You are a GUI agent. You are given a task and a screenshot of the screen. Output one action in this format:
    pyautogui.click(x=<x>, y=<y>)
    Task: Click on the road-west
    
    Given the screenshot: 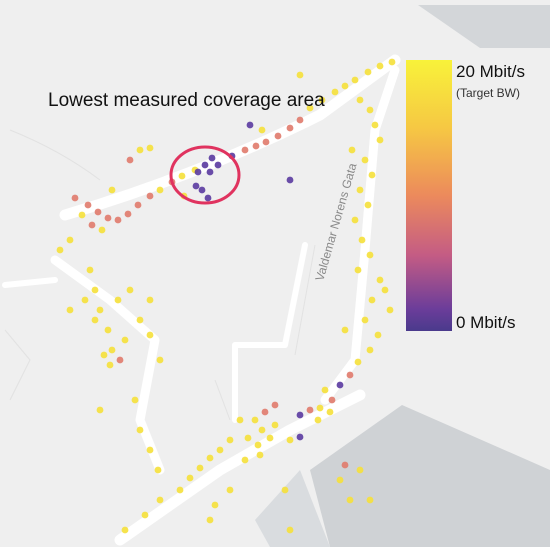 What is the action you would take?
    pyautogui.click(x=107, y=365)
    